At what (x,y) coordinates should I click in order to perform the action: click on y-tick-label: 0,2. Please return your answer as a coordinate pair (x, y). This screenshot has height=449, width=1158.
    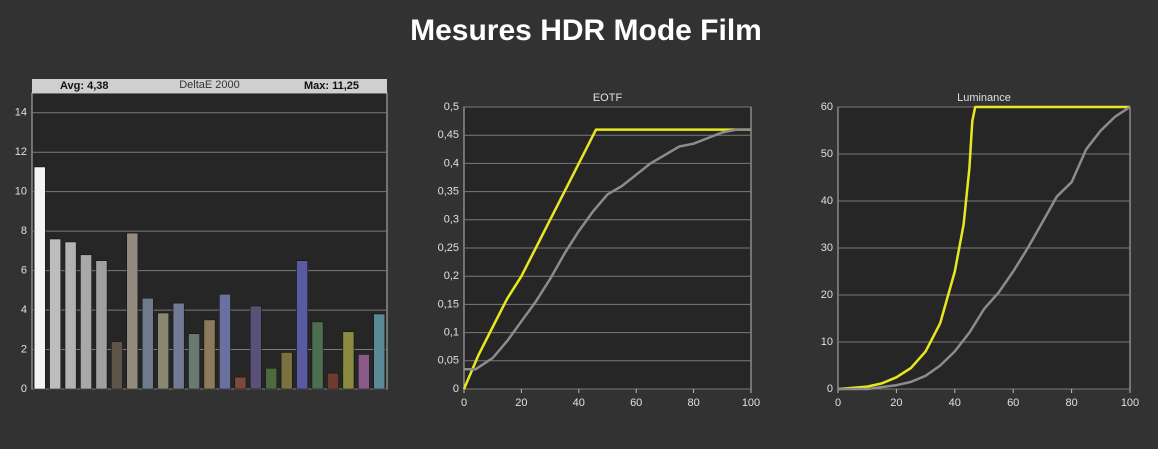
    Looking at the image, I should click on (451, 276).